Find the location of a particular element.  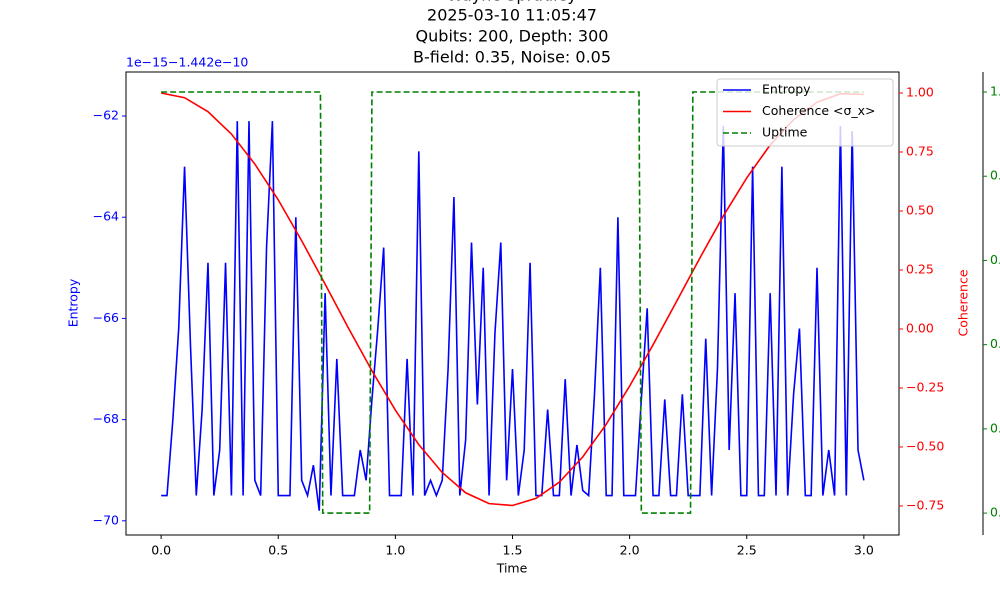

x-tick-label: 2.5 is located at coordinates (747, 550).